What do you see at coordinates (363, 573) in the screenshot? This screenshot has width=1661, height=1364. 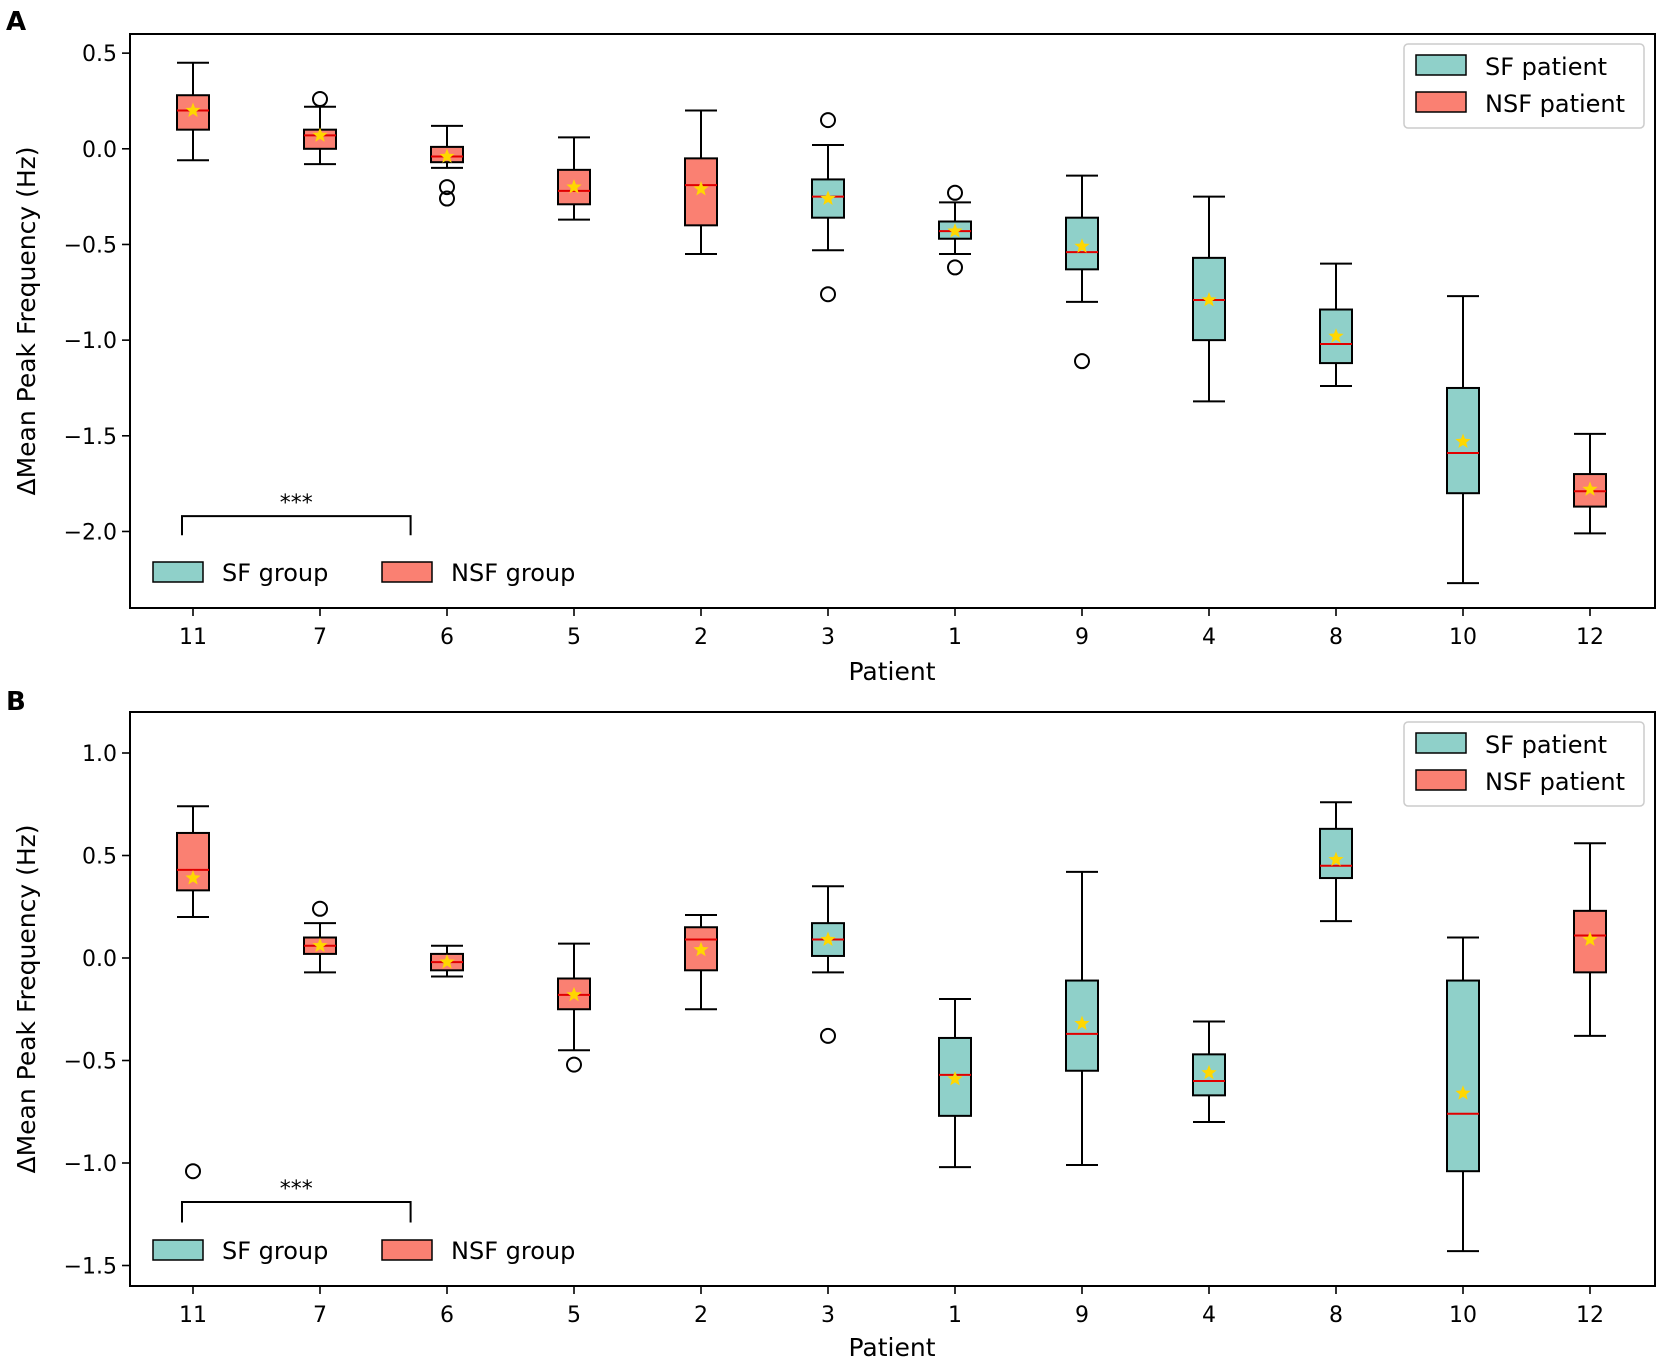 I see `panel-a-group-legend: SF group NSF group` at bounding box center [363, 573].